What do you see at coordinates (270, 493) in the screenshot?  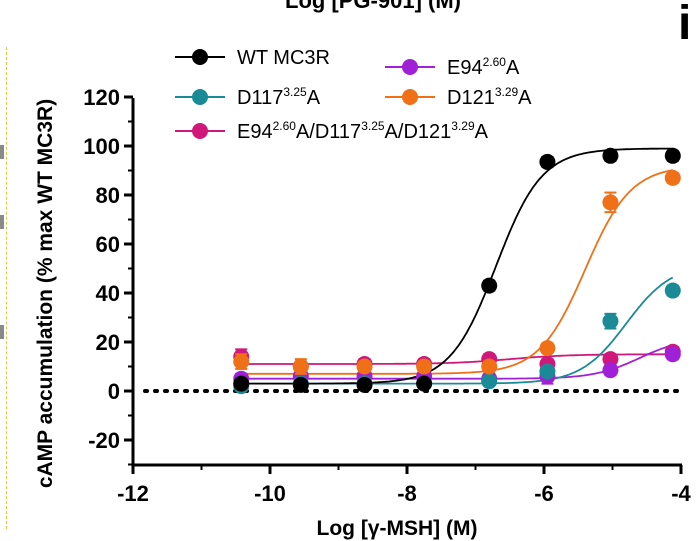 I see `x-tick-label: -10` at bounding box center [270, 493].